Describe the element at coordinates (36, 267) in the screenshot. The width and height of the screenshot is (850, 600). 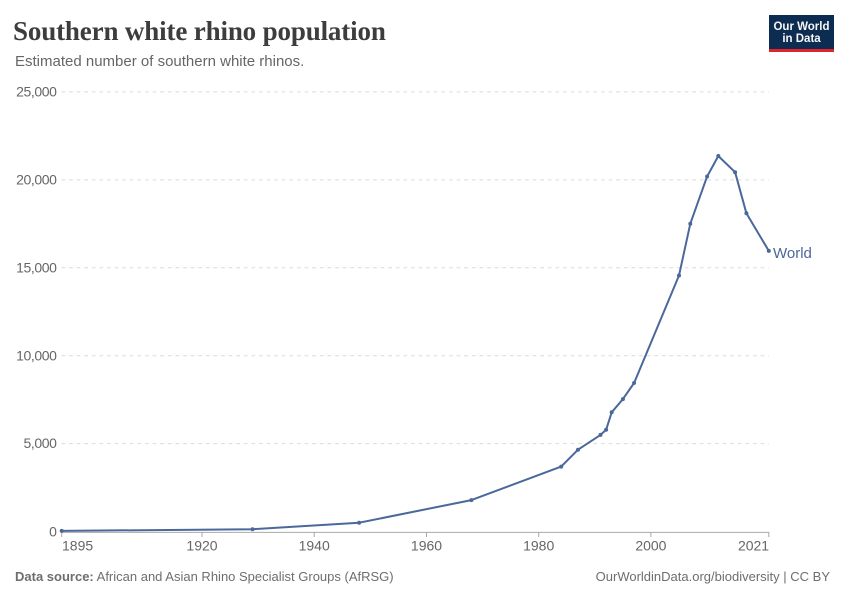
I see `svg-text: 15,000` at that location.